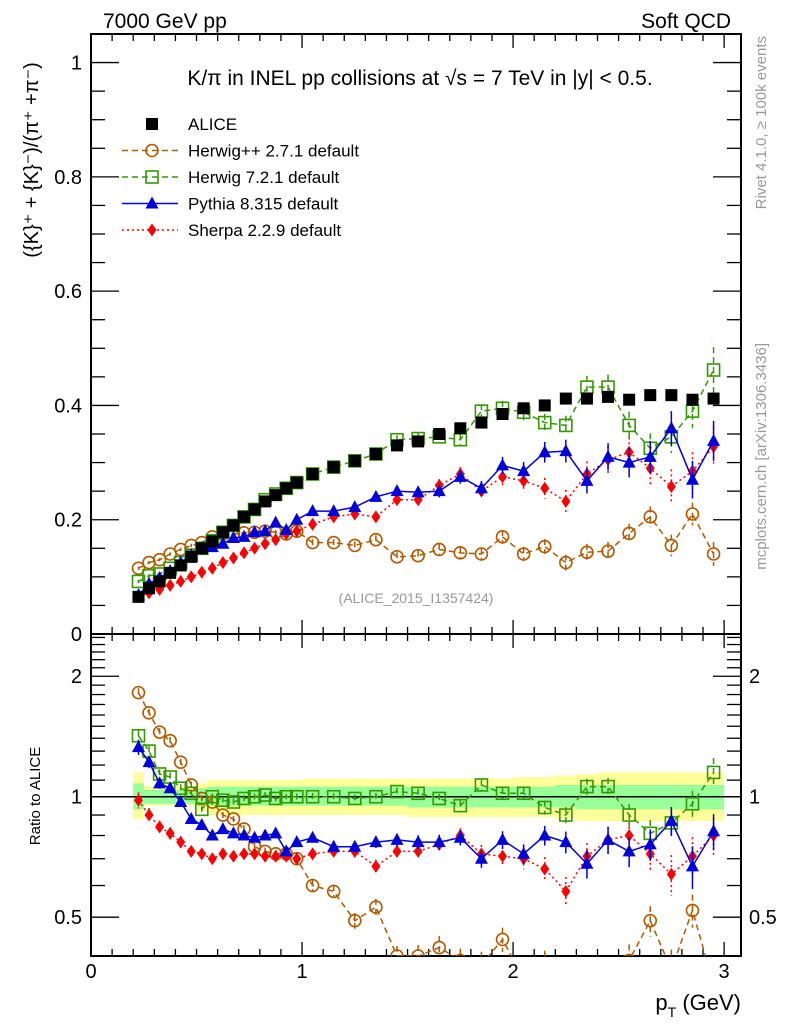 The height and width of the screenshot is (1024, 786). What do you see at coordinates (754, 677) in the screenshot?
I see `ratio-y-tick-label-right: 2` at bounding box center [754, 677].